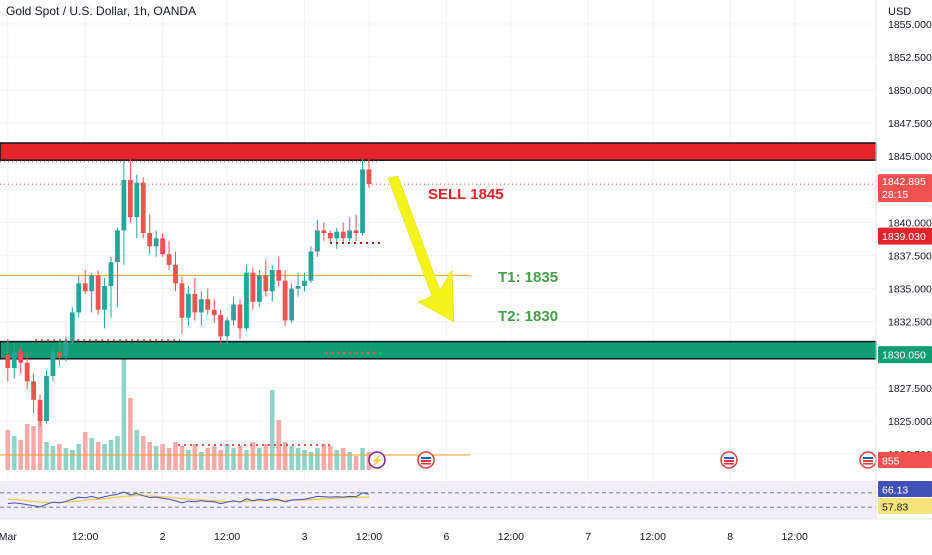 The height and width of the screenshot is (555, 932). I want to click on level-b-tag: 1830.050, so click(904, 356).